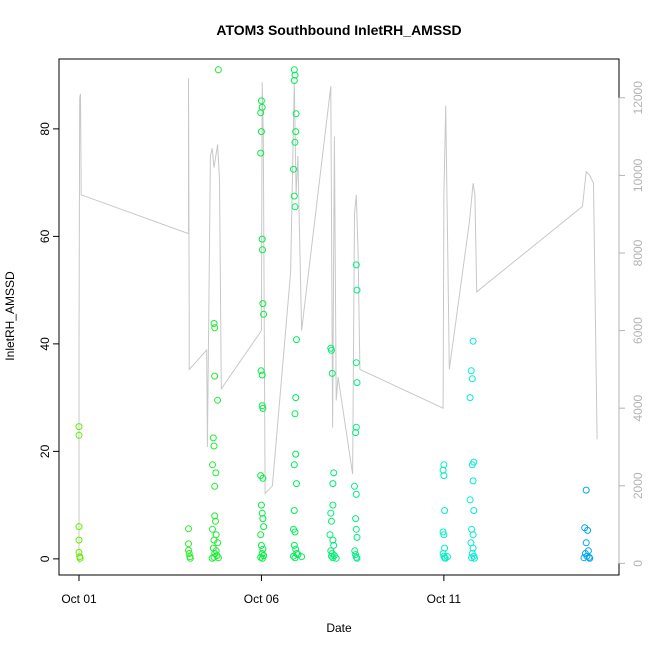 This screenshot has height=650, width=650. I want to click on y-right-tick-label: 0, so click(638, 563).